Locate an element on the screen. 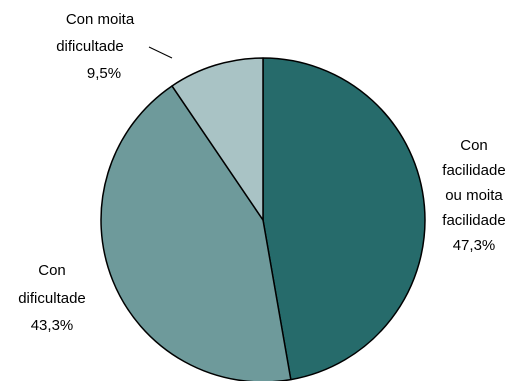 The width and height of the screenshot is (525, 381). slice-con-moita-dificultade is located at coordinates (217, 139).